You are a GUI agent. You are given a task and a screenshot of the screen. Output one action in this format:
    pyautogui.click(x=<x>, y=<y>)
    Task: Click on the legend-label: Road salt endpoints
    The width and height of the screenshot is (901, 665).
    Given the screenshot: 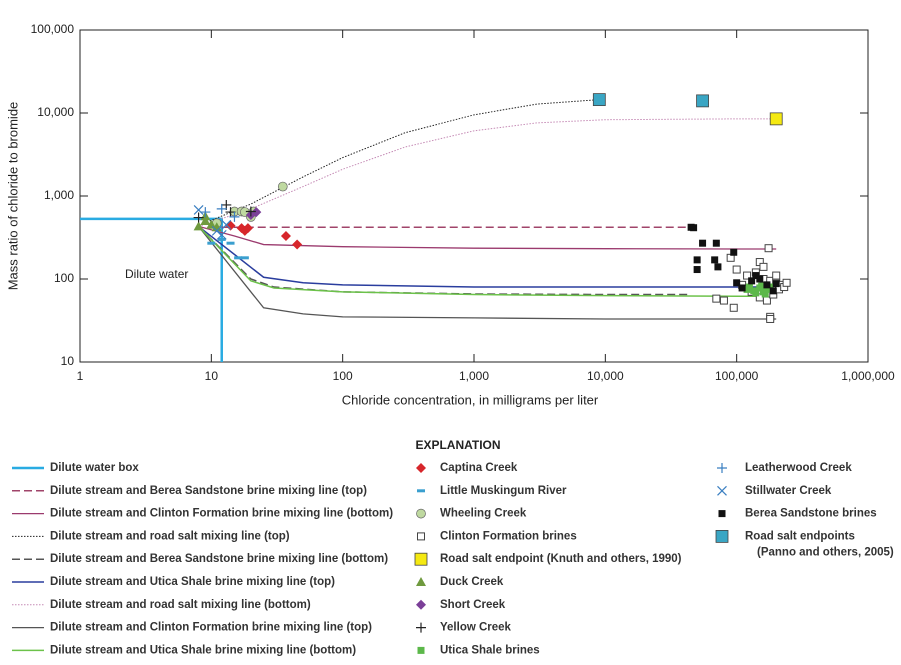 What is the action you would take?
    pyautogui.click(x=800, y=536)
    